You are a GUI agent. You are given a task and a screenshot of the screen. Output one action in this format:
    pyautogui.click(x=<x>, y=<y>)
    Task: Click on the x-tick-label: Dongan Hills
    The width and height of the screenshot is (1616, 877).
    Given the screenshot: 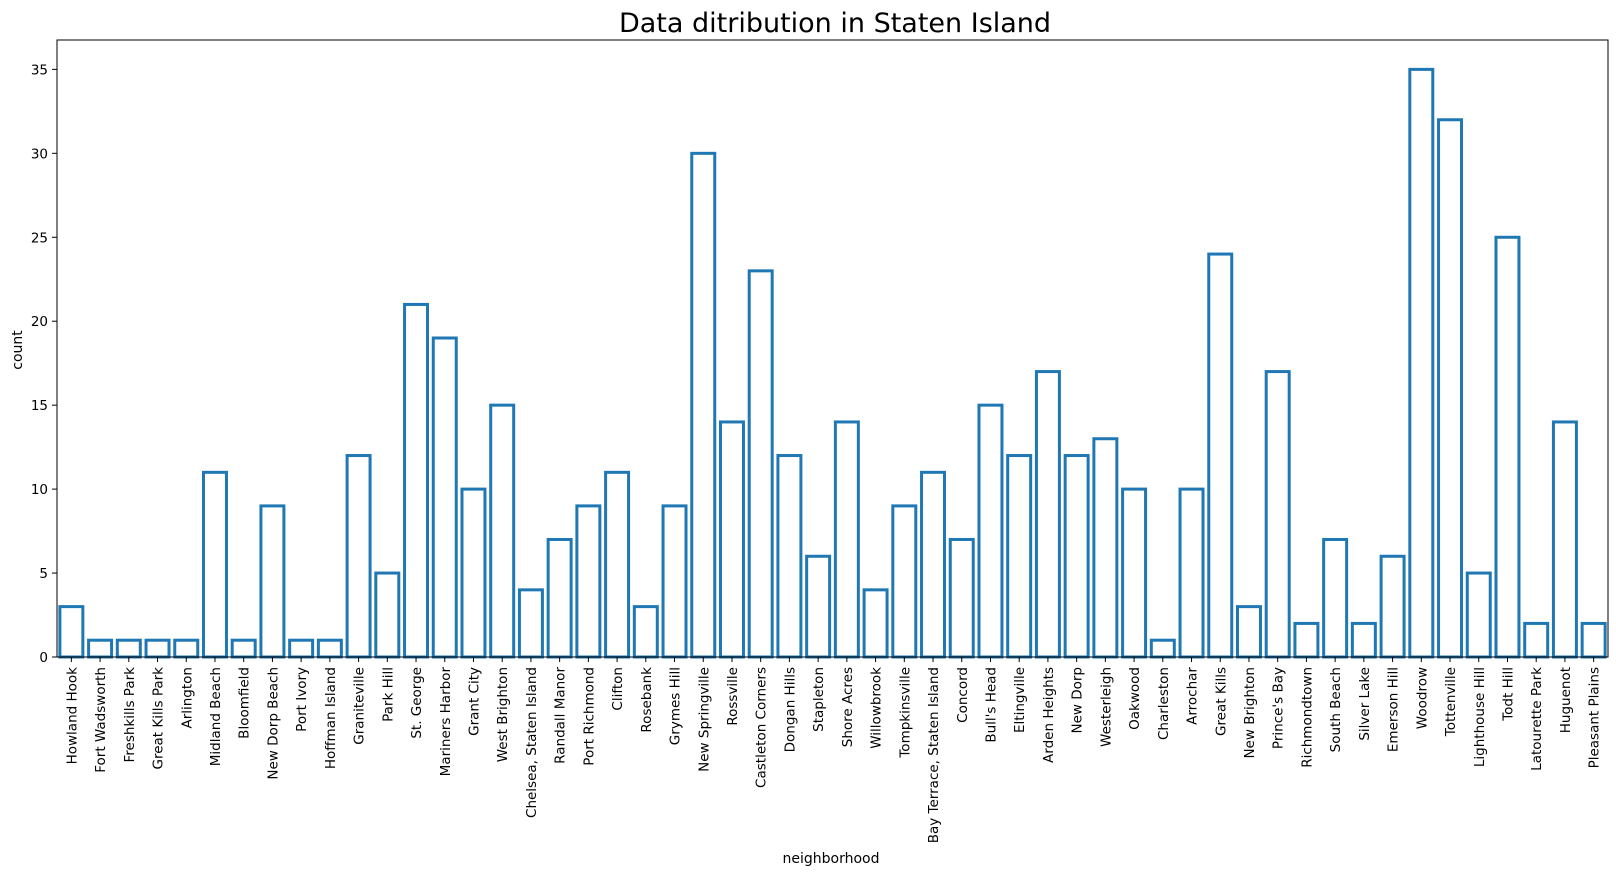 What is the action you would take?
    pyautogui.click(x=790, y=709)
    